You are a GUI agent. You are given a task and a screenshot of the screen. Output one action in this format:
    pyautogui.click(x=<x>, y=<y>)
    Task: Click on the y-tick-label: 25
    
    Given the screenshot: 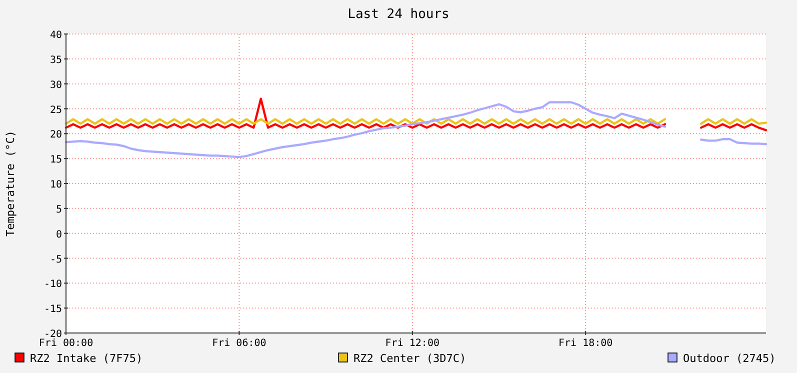 What is the action you would take?
    pyautogui.click(x=56, y=110)
    